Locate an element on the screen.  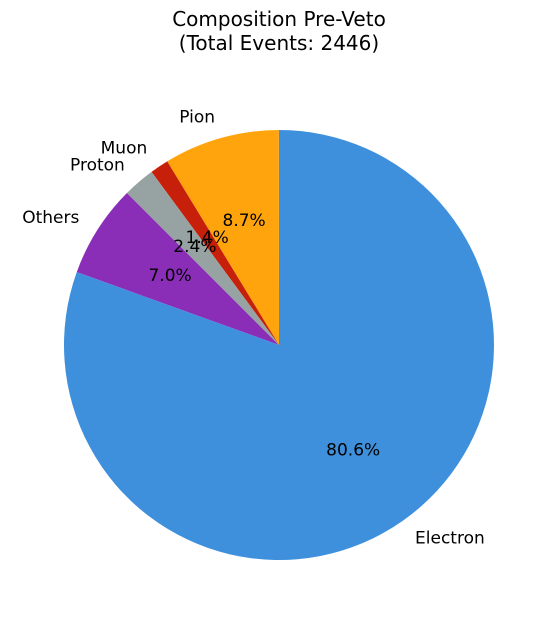
pie-slice-others is located at coordinates (178, 268).